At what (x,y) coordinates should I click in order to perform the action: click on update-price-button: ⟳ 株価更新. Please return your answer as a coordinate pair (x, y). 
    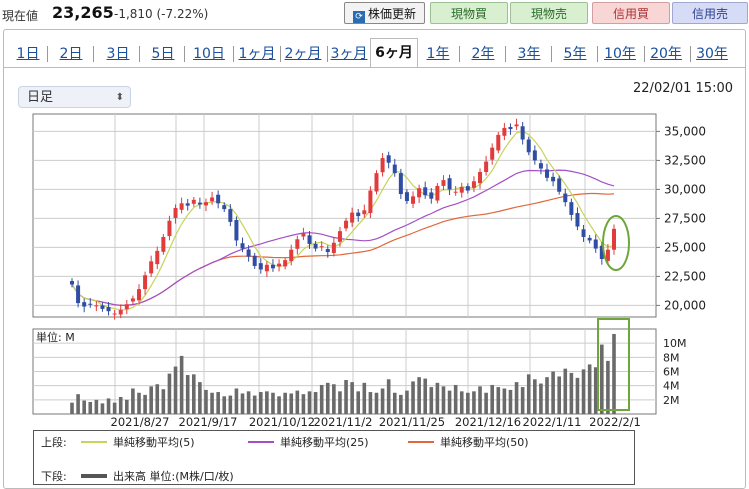
    Looking at the image, I should click on (384, 13).